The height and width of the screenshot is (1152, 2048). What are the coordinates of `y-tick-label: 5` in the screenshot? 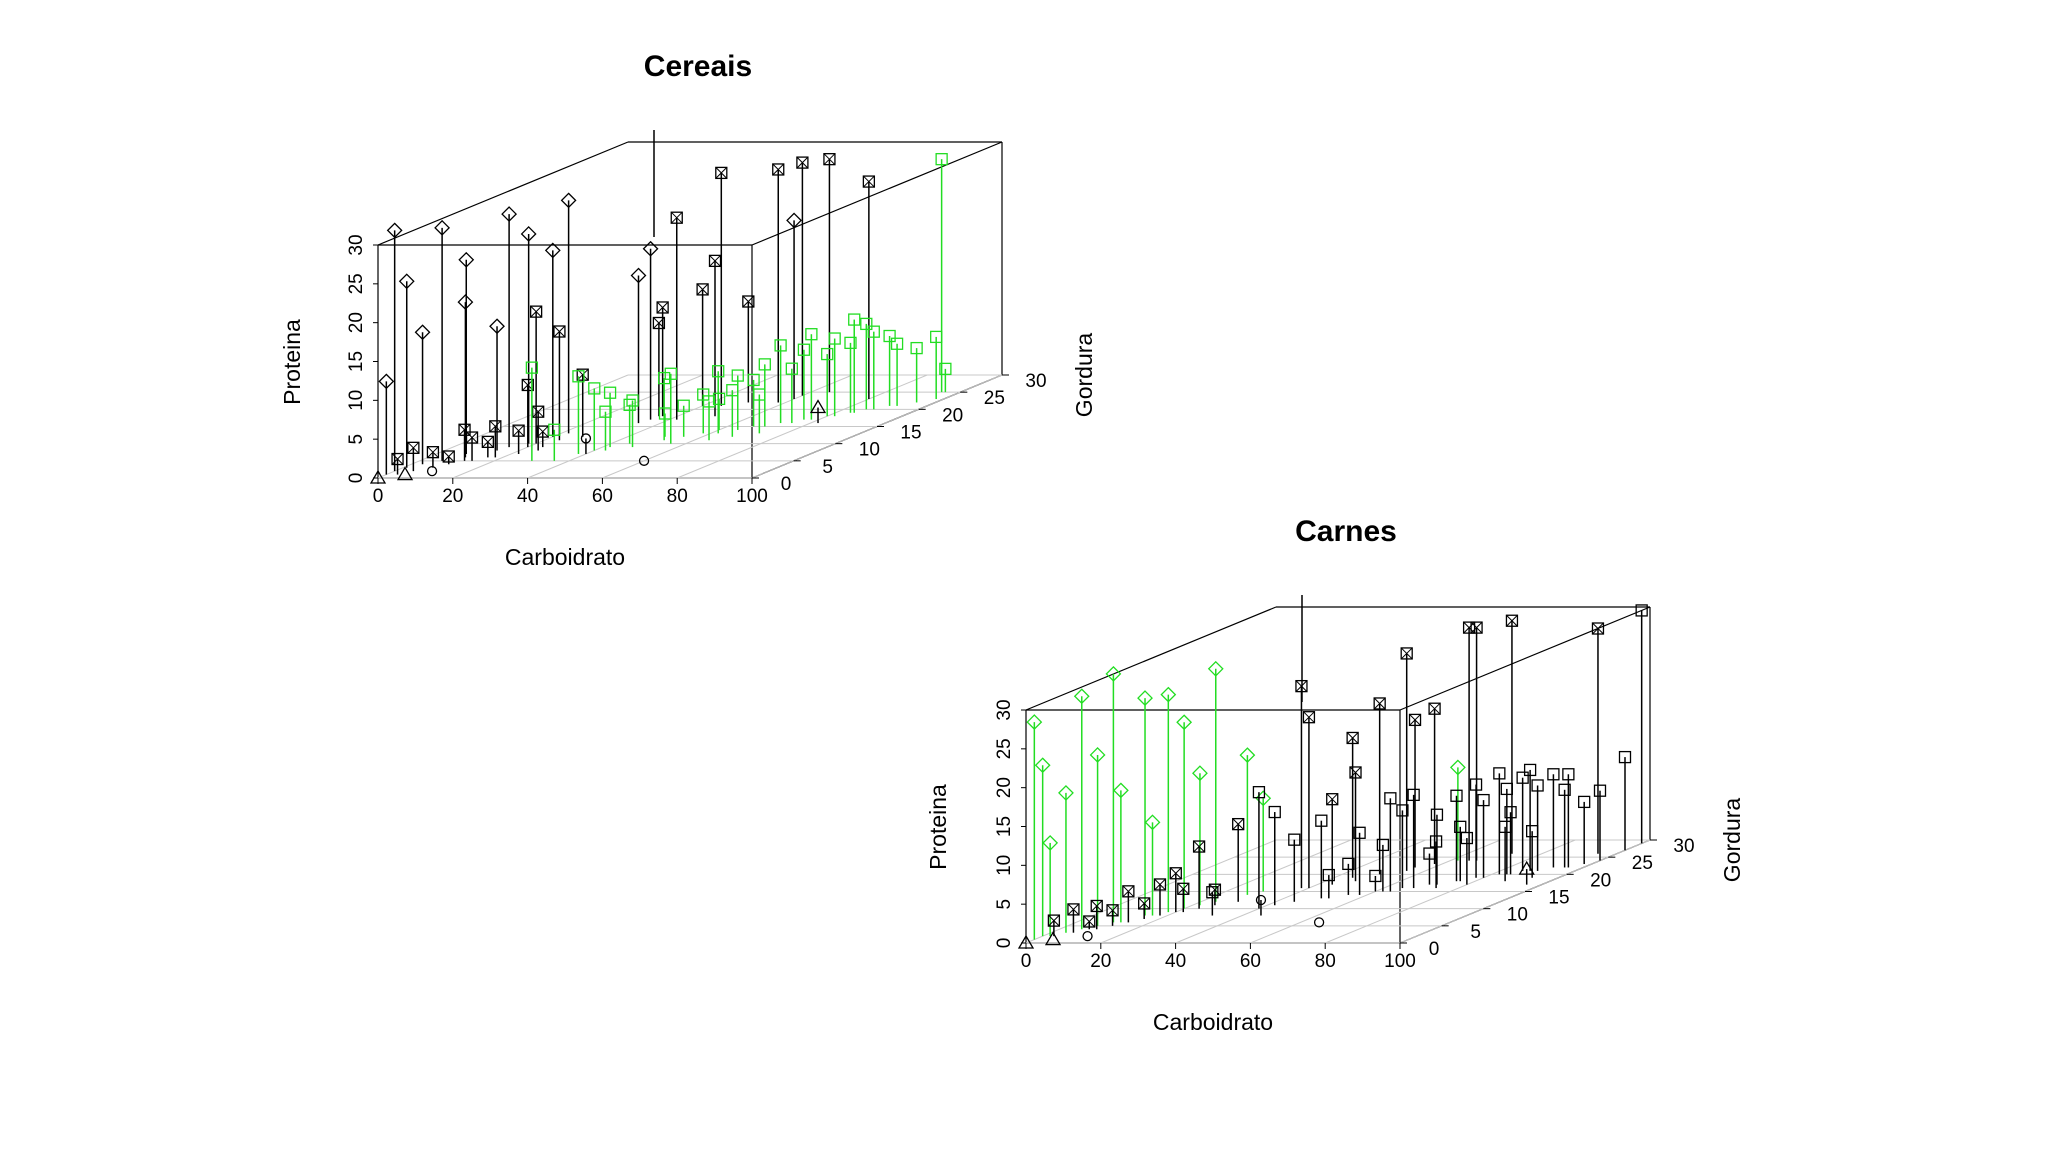 It's located at (356, 439).